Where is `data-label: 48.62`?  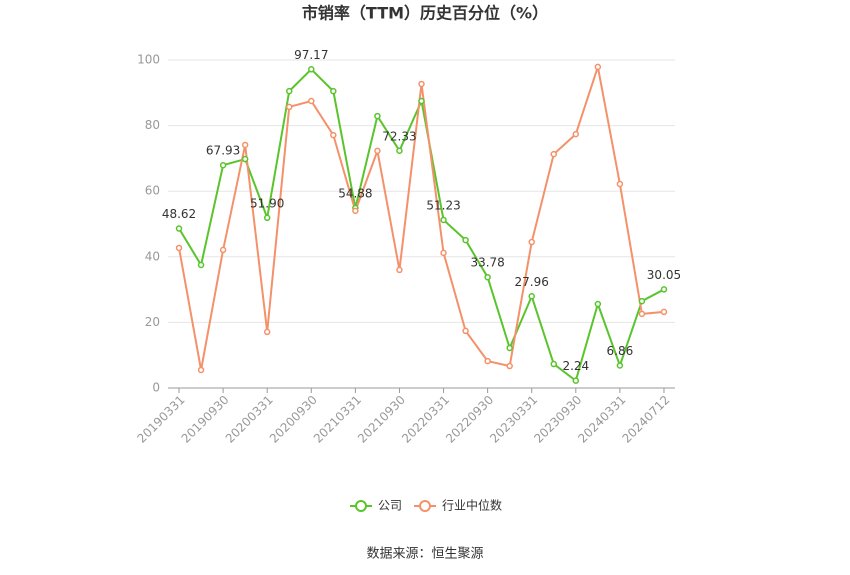 data-label: 48.62 is located at coordinates (179, 214).